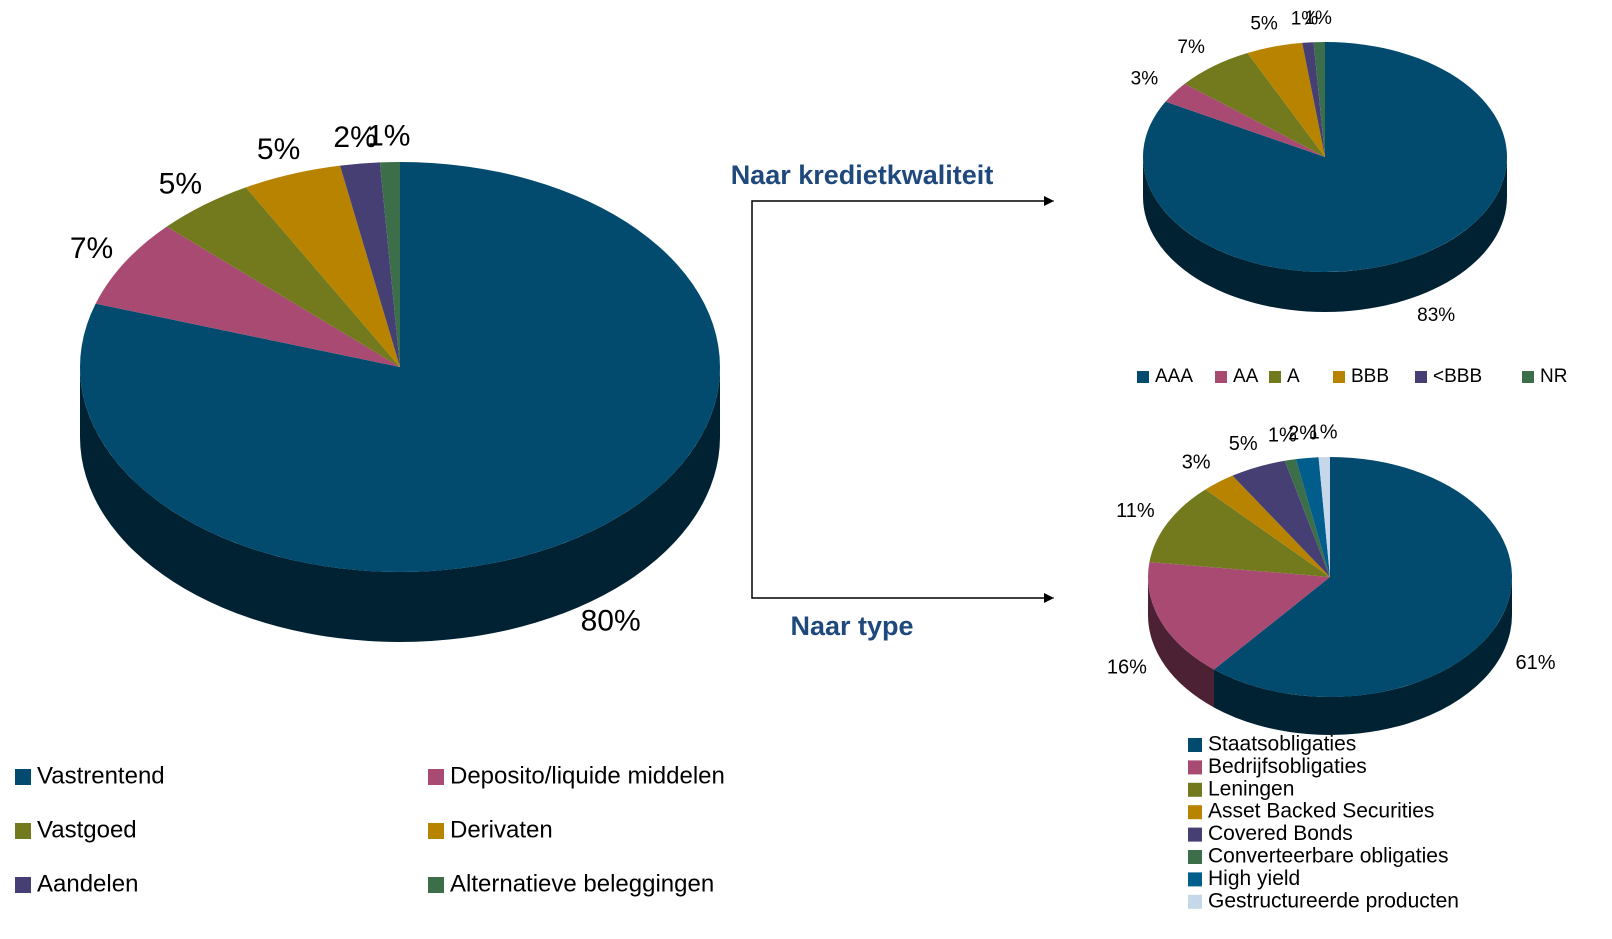 The width and height of the screenshot is (1612, 939). Describe the element at coordinates (87, 883) in the screenshot. I see `legend-label: Aandelen` at that location.